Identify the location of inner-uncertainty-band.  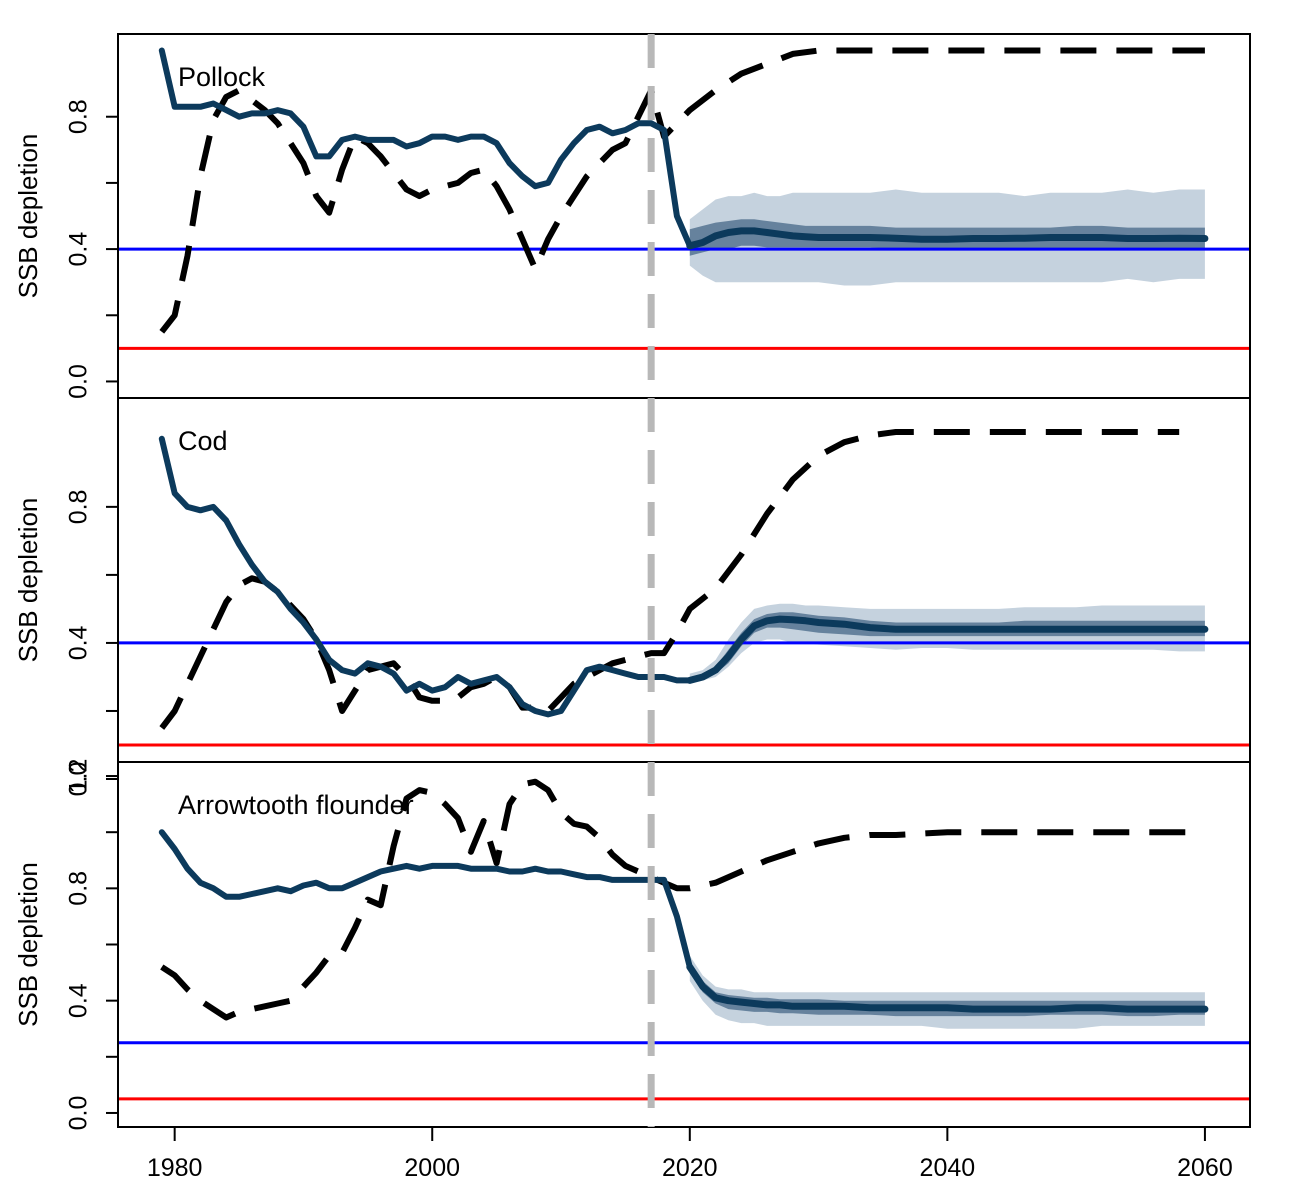
(947, 989).